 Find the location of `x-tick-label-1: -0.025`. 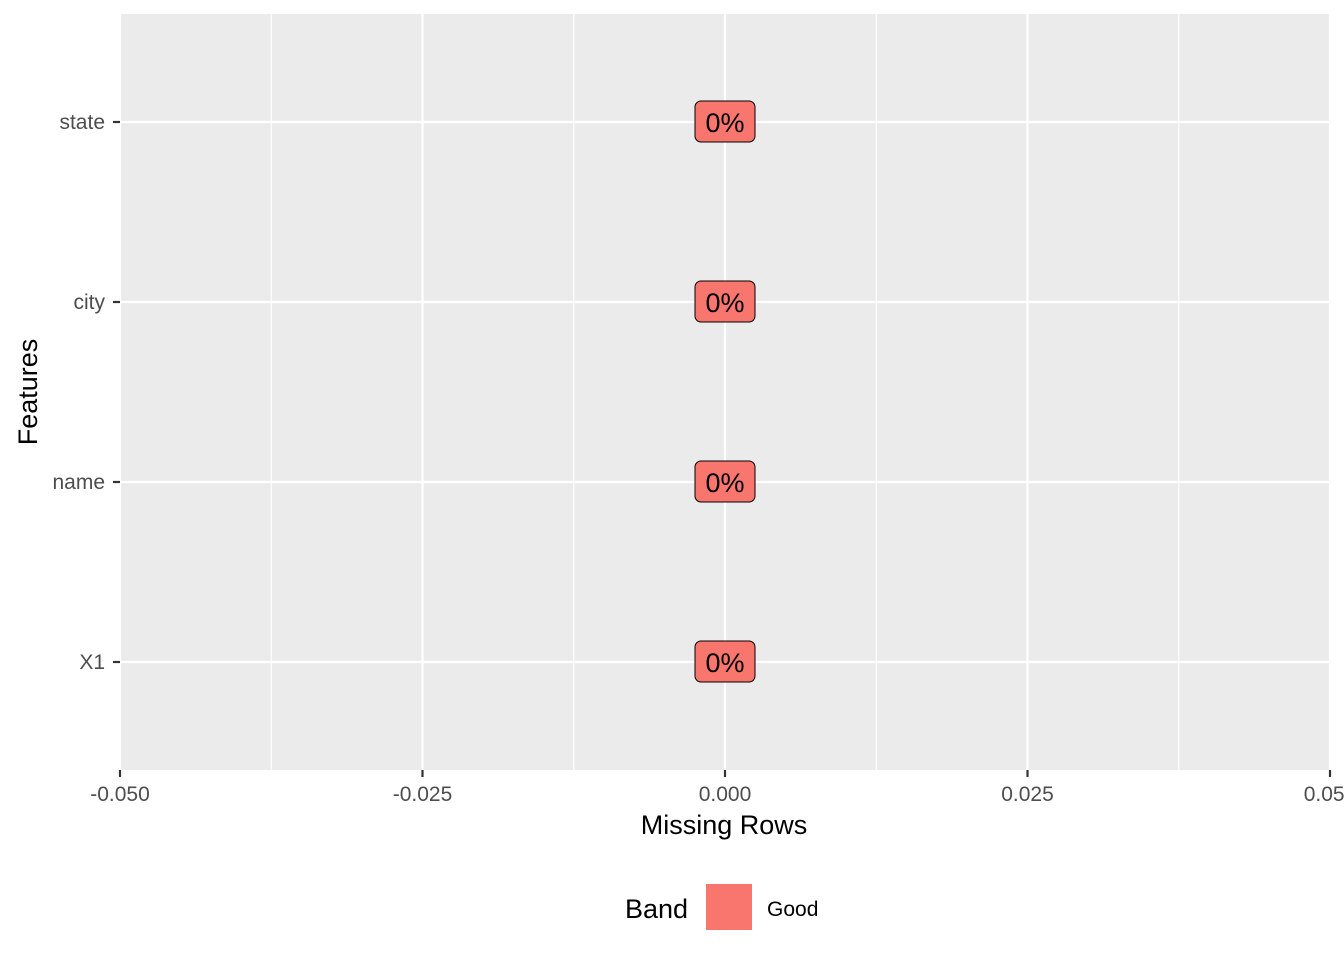

x-tick-label-1: -0.025 is located at coordinates (423, 794).